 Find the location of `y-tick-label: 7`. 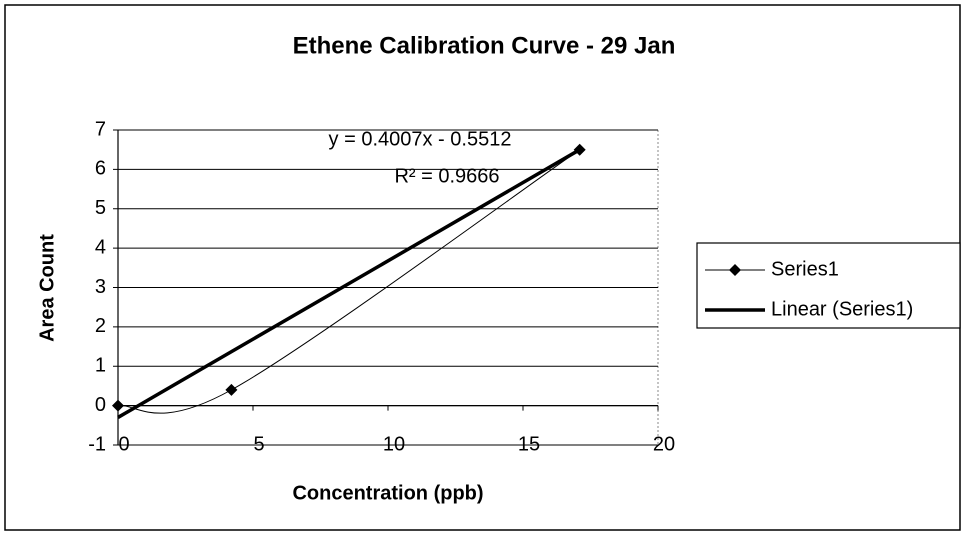

y-tick-label: 7 is located at coordinates (100, 129).